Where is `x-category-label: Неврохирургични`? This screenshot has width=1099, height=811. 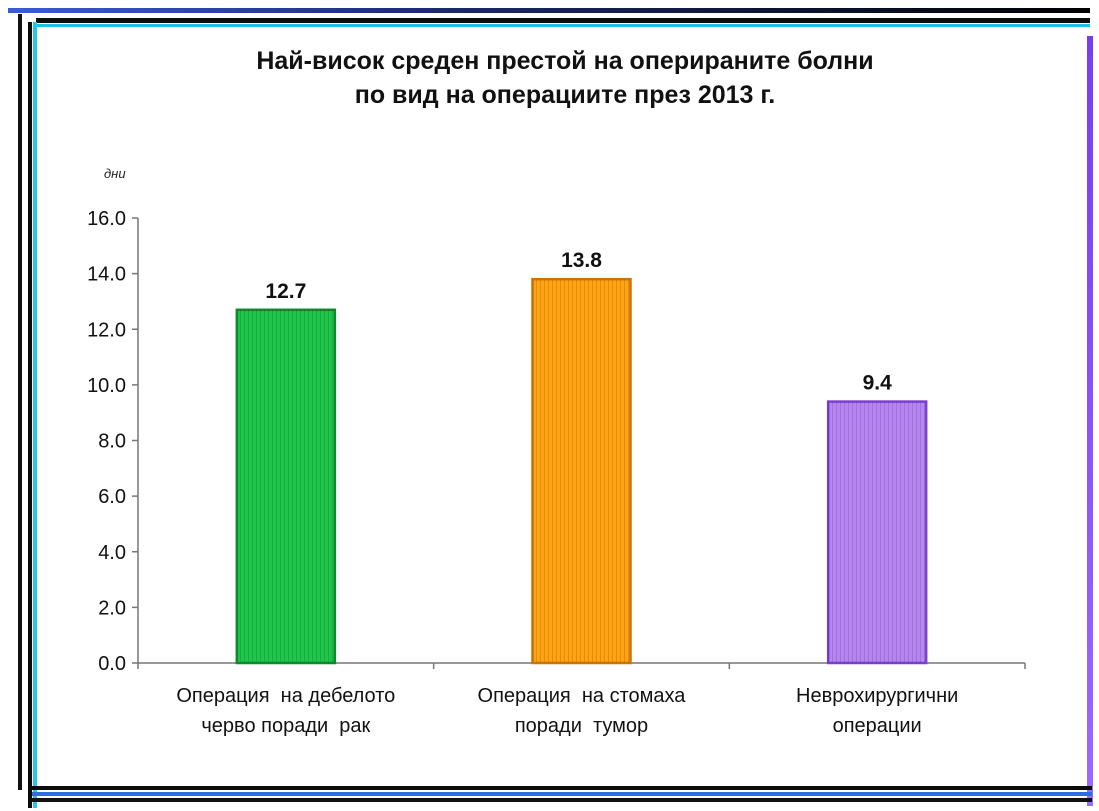
x-category-label: Неврохирургични is located at coordinates (877, 696).